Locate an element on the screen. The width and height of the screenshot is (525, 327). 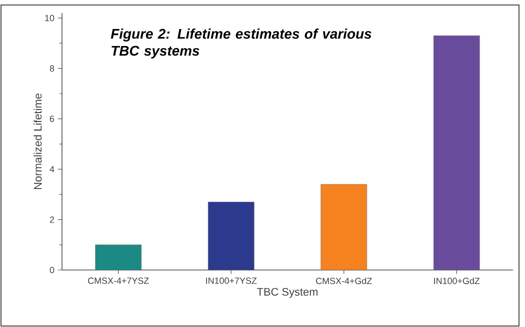
y-tick-label: 6 is located at coordinates (52, 119).